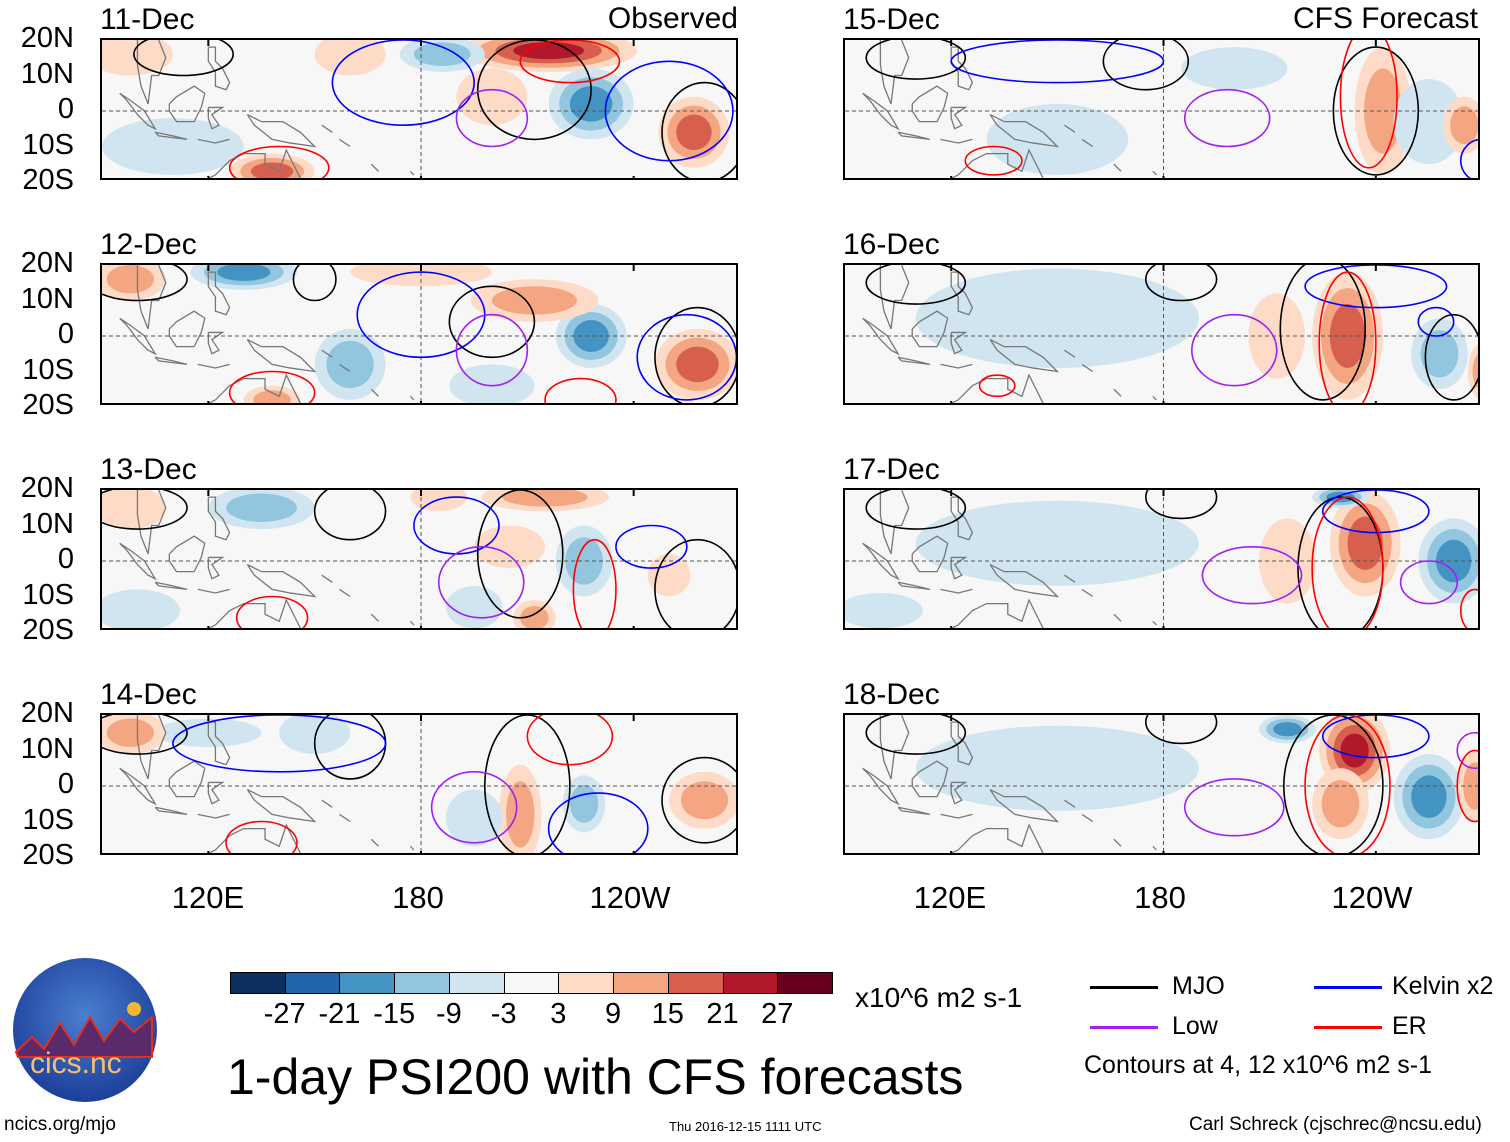  Describe the element at coordinates (208, 897) in the screenshot. I see `lon-label: 120E` at that location.